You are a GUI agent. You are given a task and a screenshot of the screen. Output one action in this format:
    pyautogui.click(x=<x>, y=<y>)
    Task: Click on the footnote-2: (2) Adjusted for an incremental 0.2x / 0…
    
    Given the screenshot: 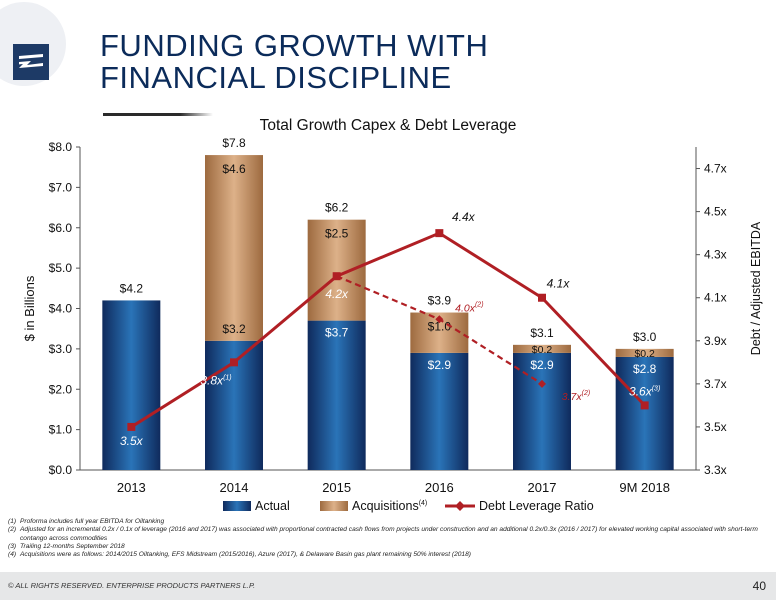 What is the action you would take?
    pyautogui.click(x=388, y=534)
    